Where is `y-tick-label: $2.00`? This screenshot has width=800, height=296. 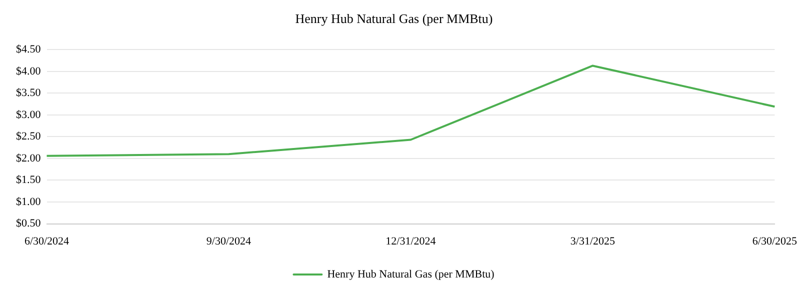 y-tick-label: $2.00 is located at coordinates (29, 158).